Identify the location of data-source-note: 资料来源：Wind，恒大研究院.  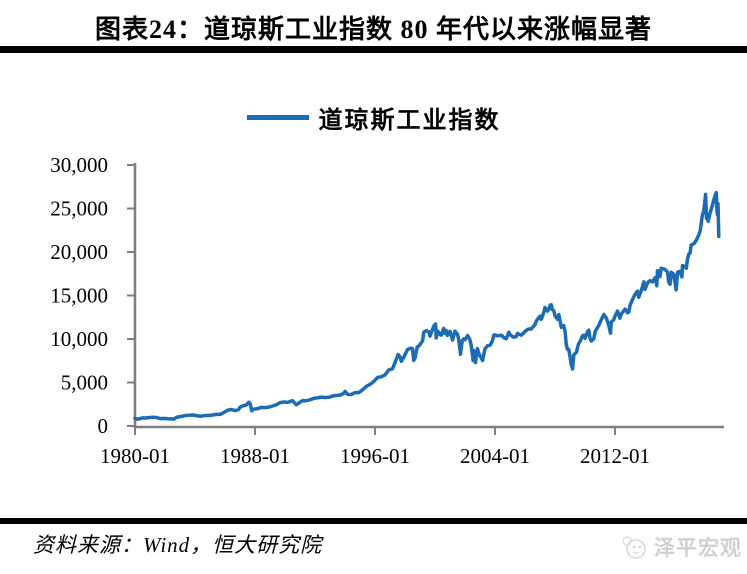
(178, 545).